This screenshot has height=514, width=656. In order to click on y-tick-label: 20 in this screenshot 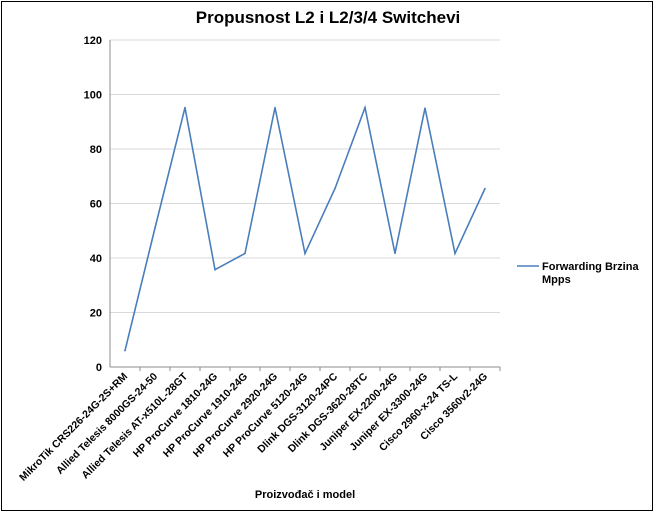, I will do `click(96, 314)`.